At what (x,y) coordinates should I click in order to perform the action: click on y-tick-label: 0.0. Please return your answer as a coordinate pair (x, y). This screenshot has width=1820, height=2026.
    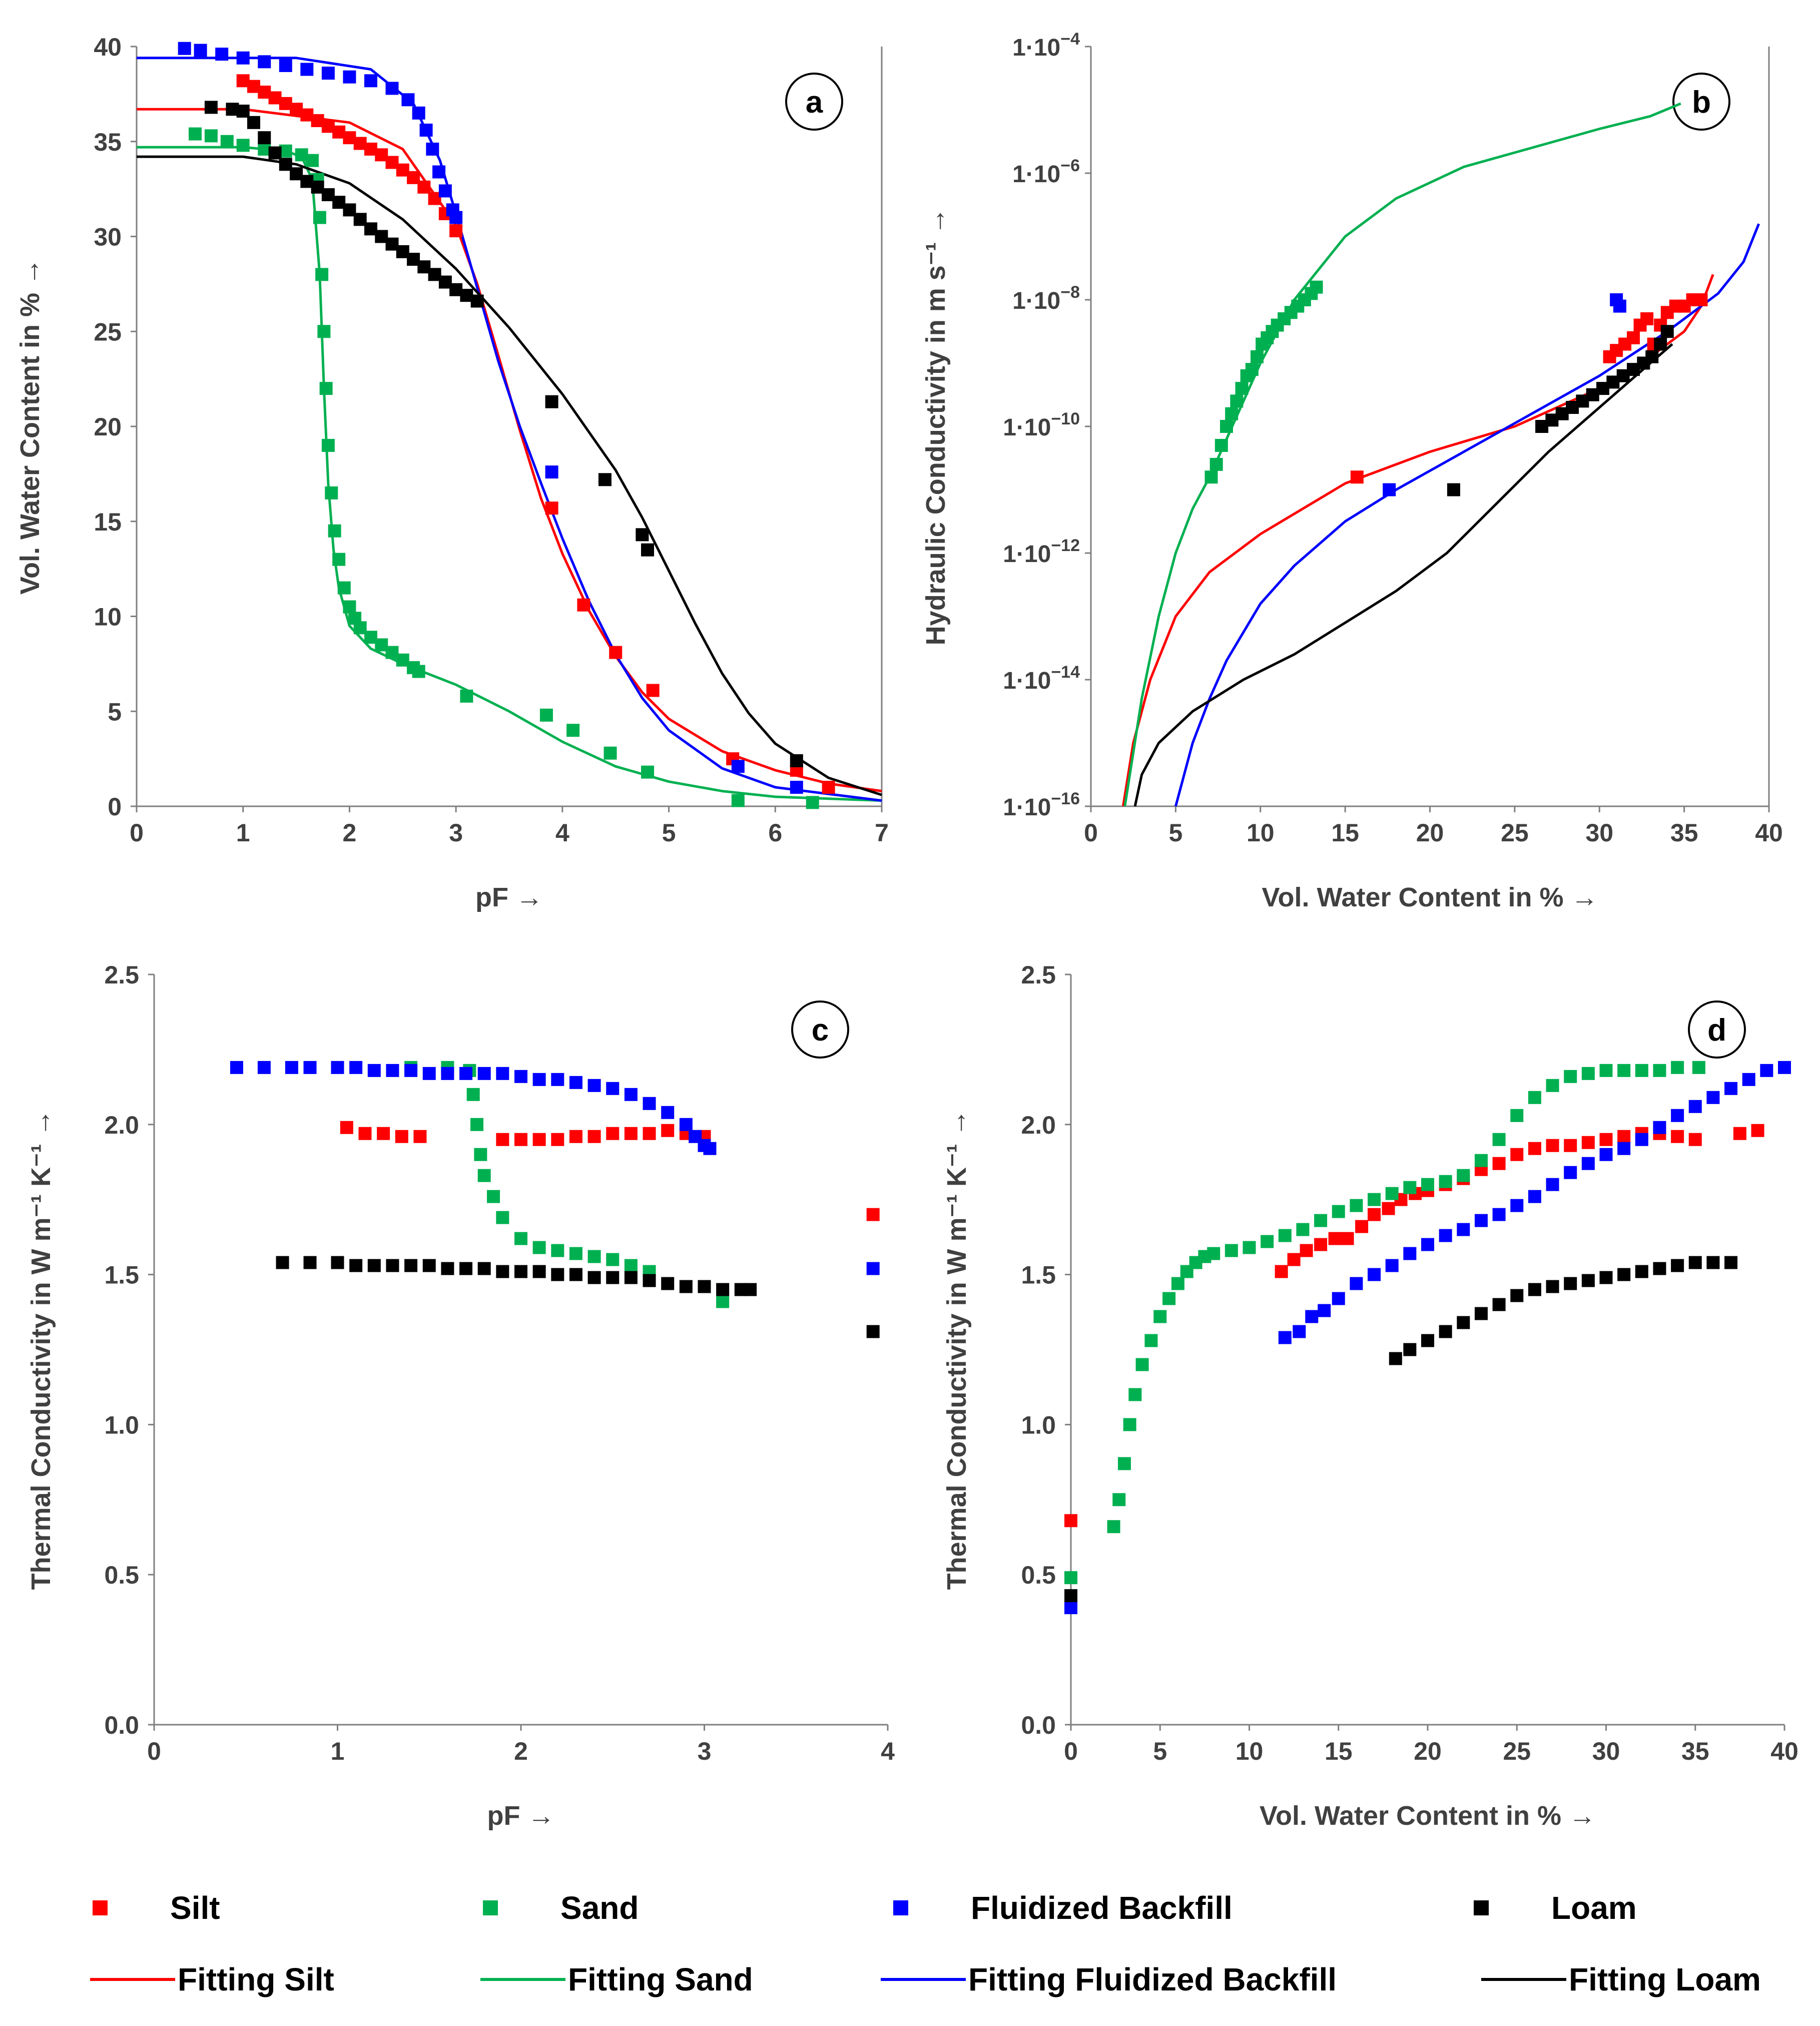
    Looking at the image, I should click on (121, 1725).